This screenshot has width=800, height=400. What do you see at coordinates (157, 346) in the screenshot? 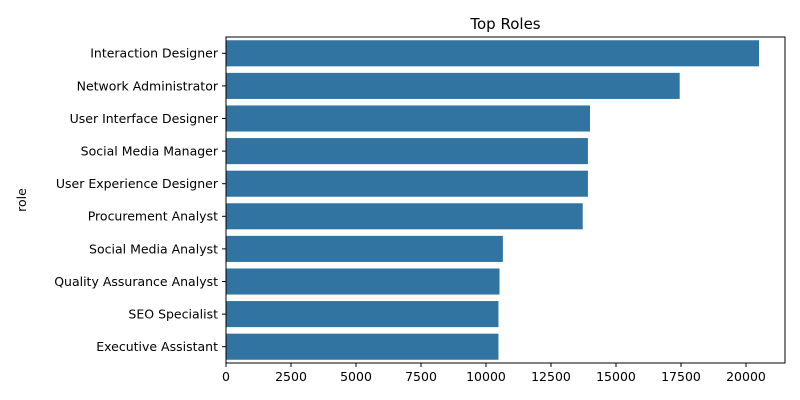
I see `y-tick-label-9: Executive Assistant` at bounding box center [157, 346].